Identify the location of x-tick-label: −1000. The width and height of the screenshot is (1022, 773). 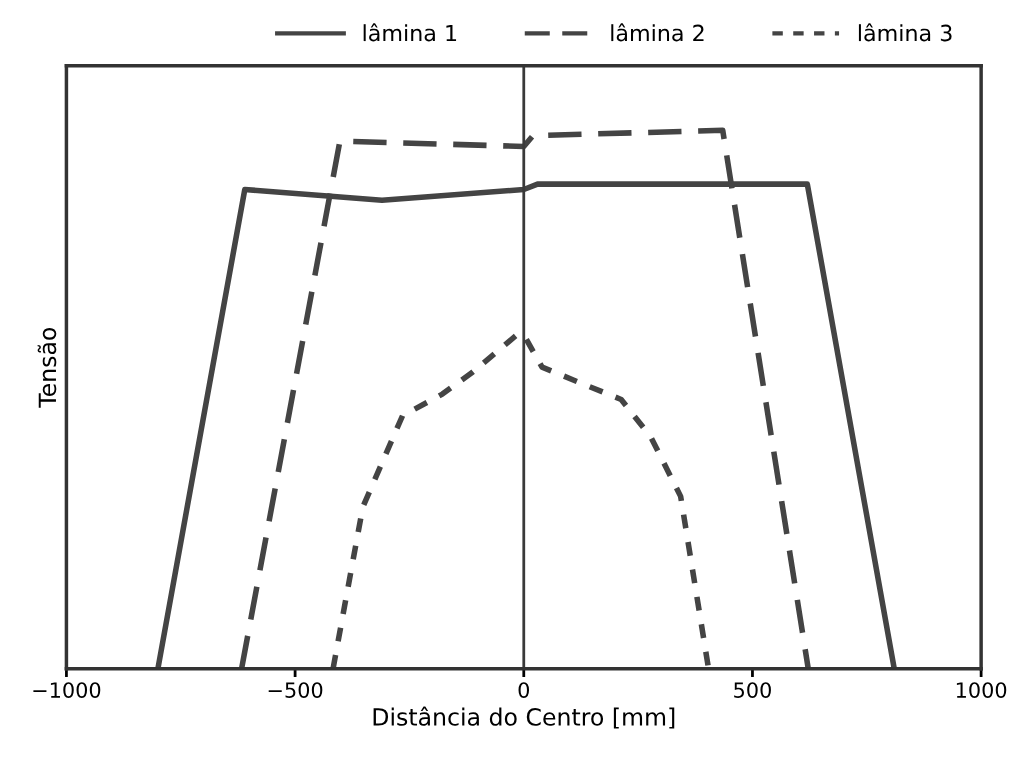
(67, 690).